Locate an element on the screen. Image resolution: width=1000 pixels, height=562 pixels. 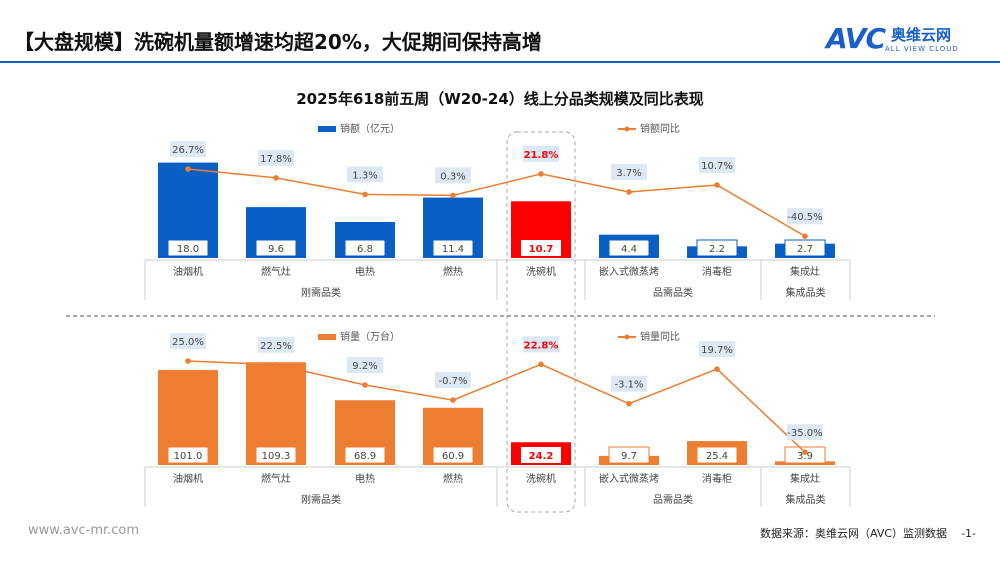
yoy-label: -35.0% is located at coordinates (804, 433).